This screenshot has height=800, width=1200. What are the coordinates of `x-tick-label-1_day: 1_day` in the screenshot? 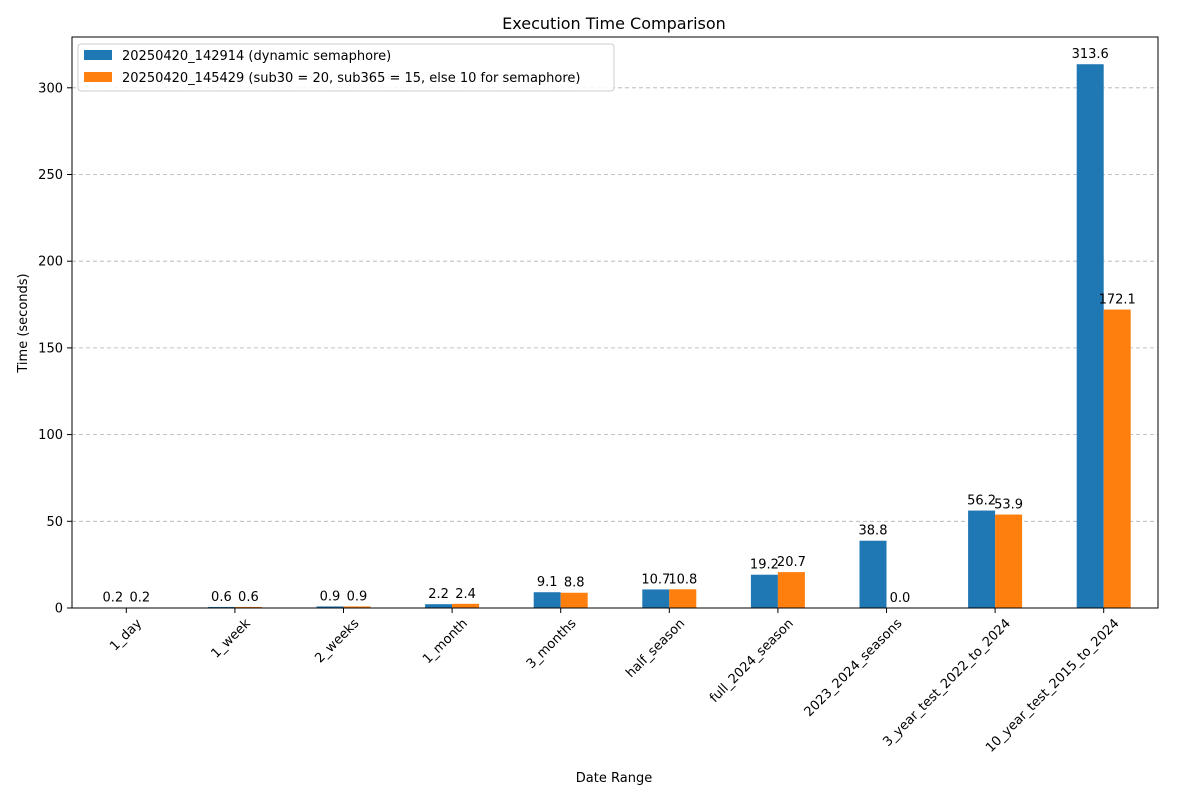 It's located at (126, 635).